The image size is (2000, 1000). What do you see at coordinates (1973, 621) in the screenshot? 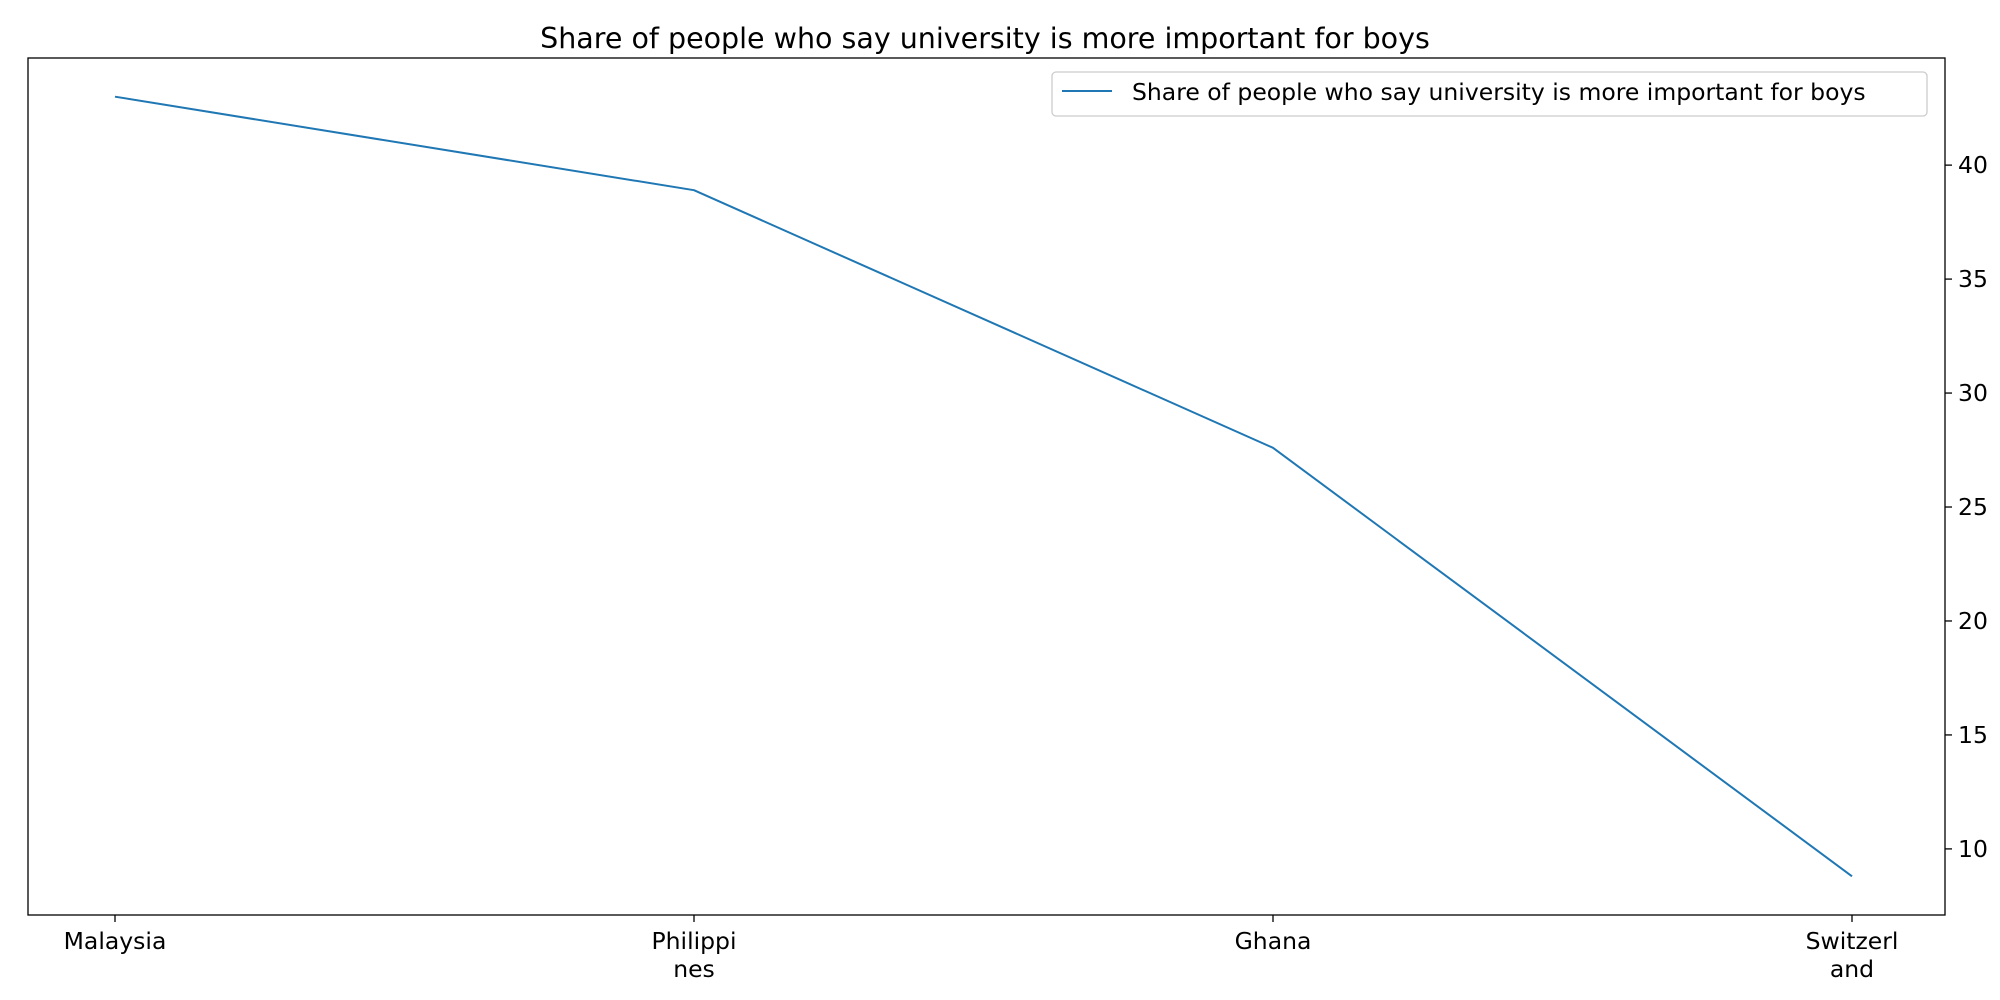
I see `y-tick-label: 20` at bounding box center [1973, 621].